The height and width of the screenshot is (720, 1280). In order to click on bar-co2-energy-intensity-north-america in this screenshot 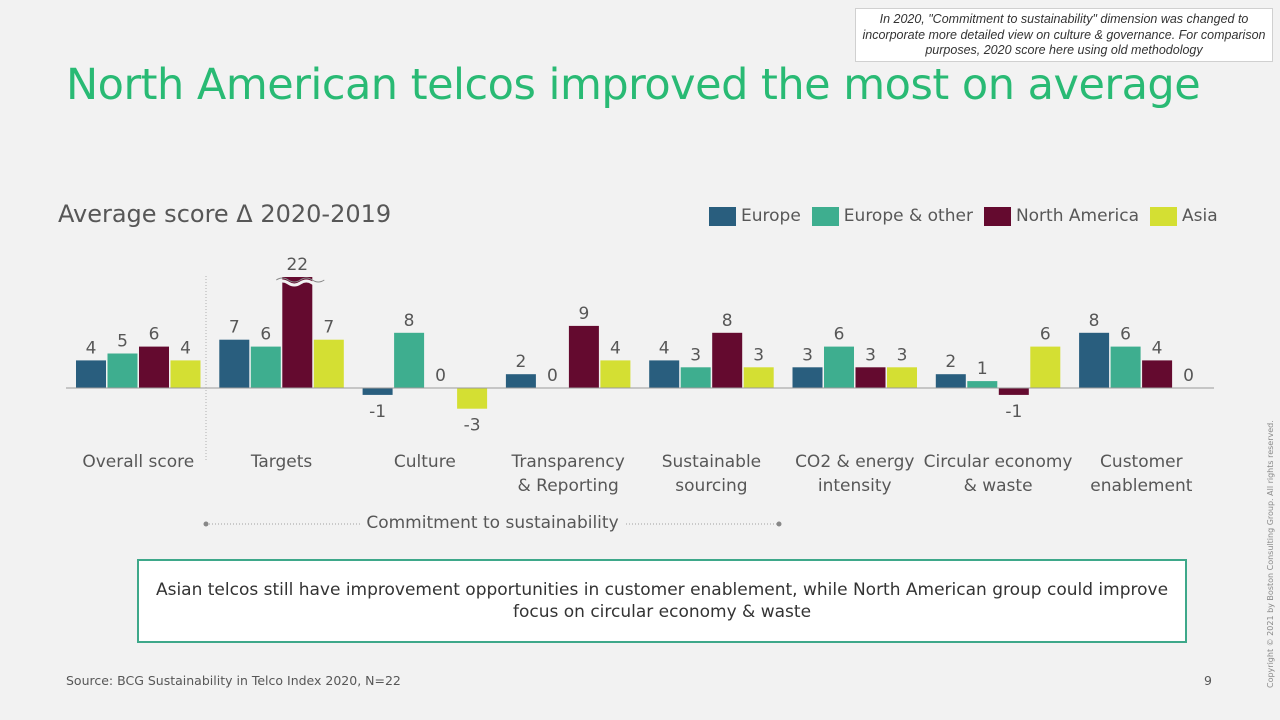, I will do `click(870, 377)`.